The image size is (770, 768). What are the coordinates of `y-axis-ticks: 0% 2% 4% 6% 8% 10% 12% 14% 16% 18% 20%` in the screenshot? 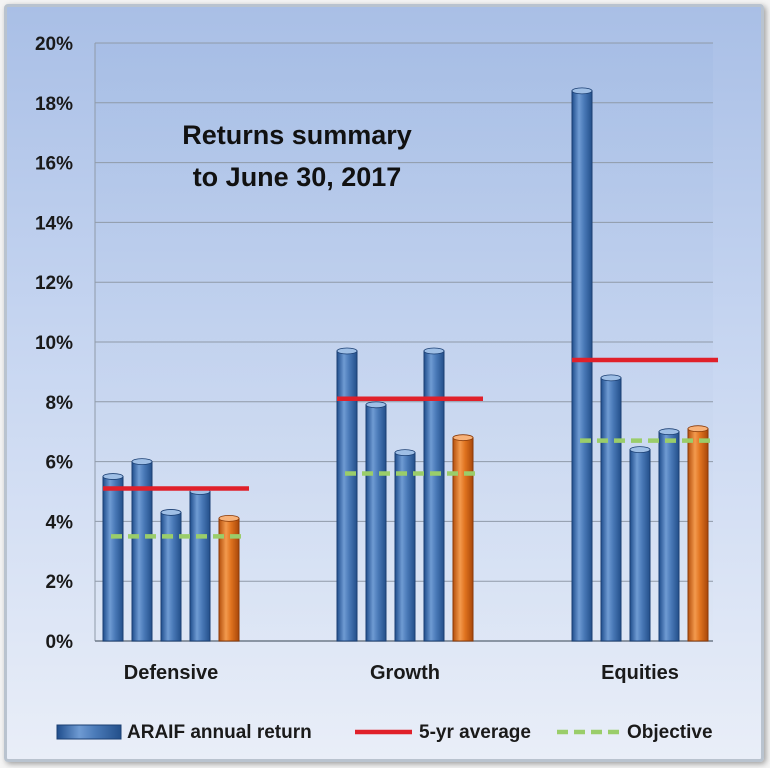 It's located at (54, 343).